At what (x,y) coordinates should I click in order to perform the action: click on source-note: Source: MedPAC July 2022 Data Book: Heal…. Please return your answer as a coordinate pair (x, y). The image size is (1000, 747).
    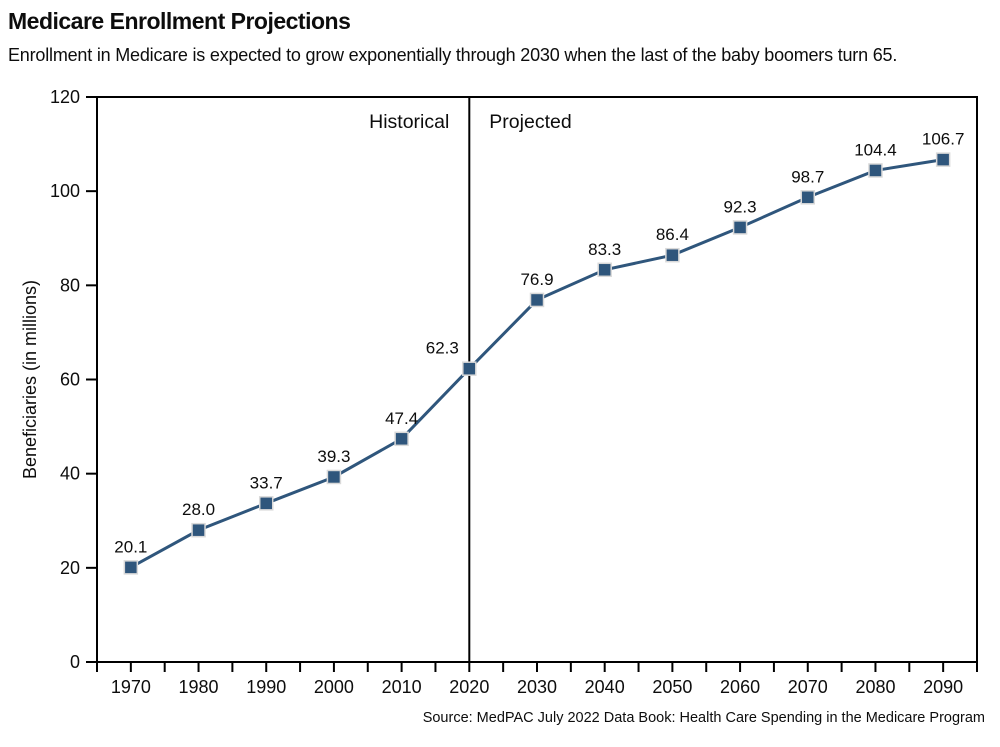
    Looking at the image, I should click on (703, 718).